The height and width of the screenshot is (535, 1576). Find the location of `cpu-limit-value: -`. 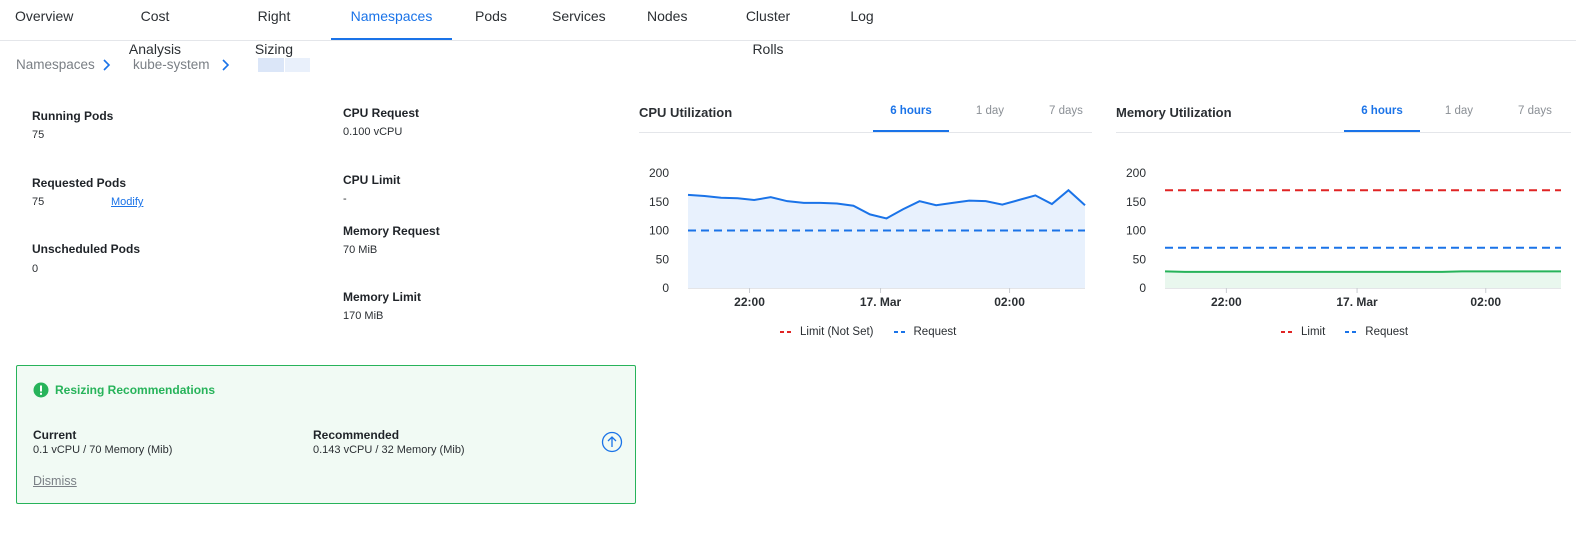

cpu-limit-value: - is located at coordinates (345, 199).